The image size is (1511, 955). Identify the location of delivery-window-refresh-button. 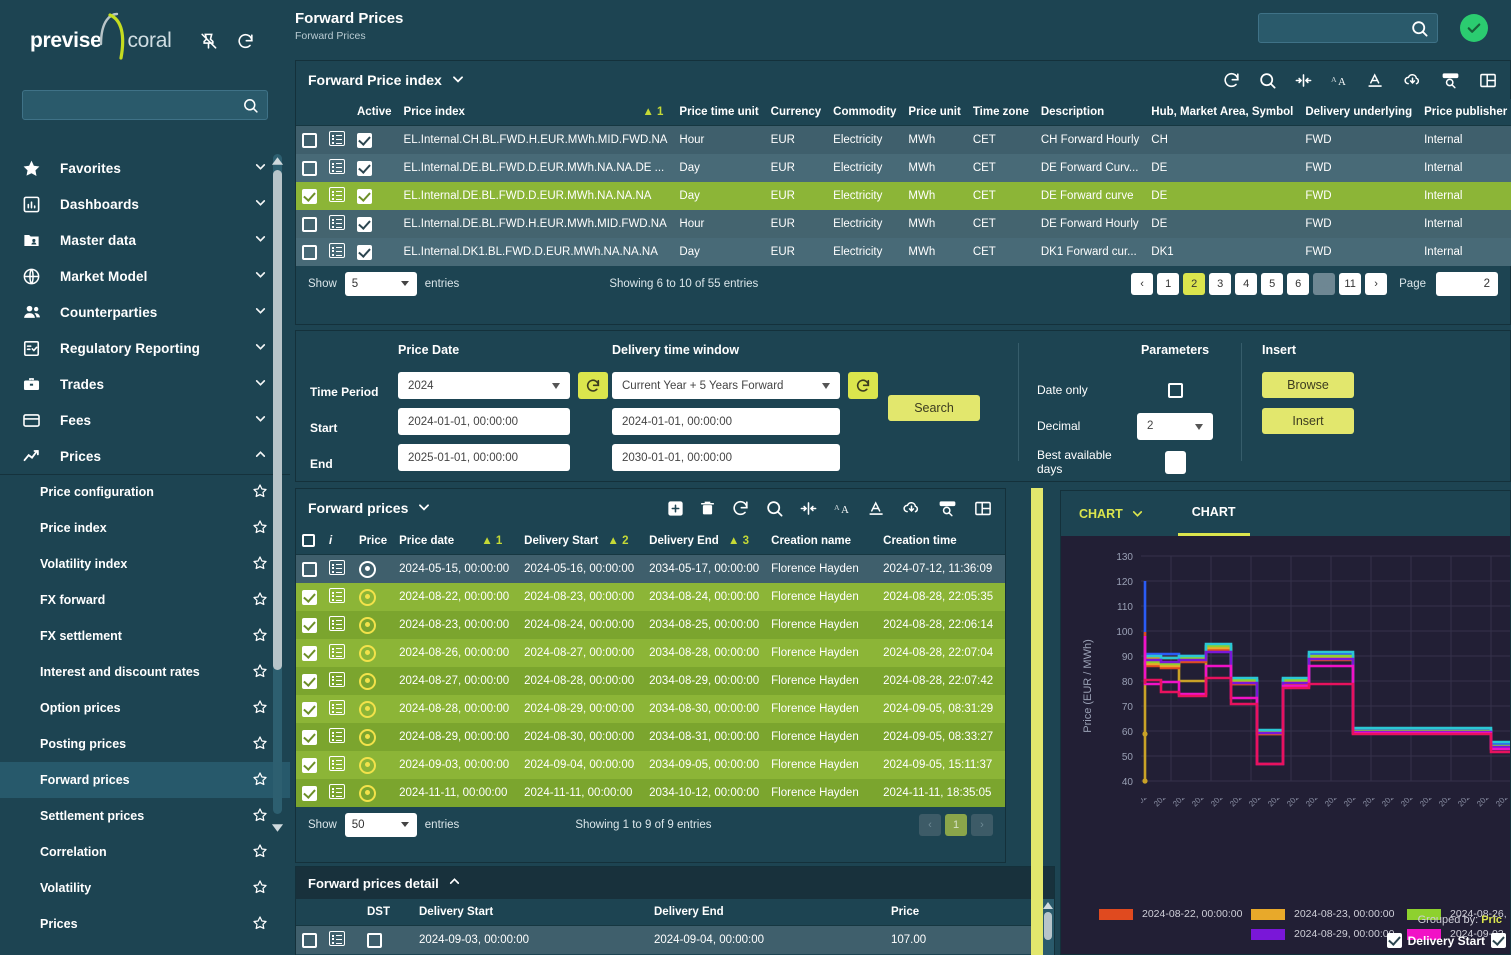
(863, 385).